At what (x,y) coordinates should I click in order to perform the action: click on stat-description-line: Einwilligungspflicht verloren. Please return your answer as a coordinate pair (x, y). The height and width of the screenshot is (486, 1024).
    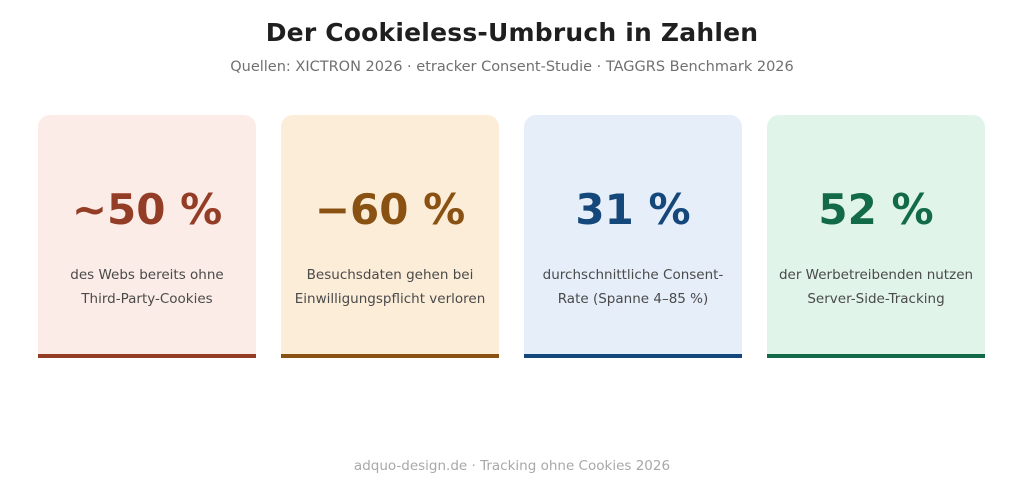
    Looking at the image, I should click on (390, 298).